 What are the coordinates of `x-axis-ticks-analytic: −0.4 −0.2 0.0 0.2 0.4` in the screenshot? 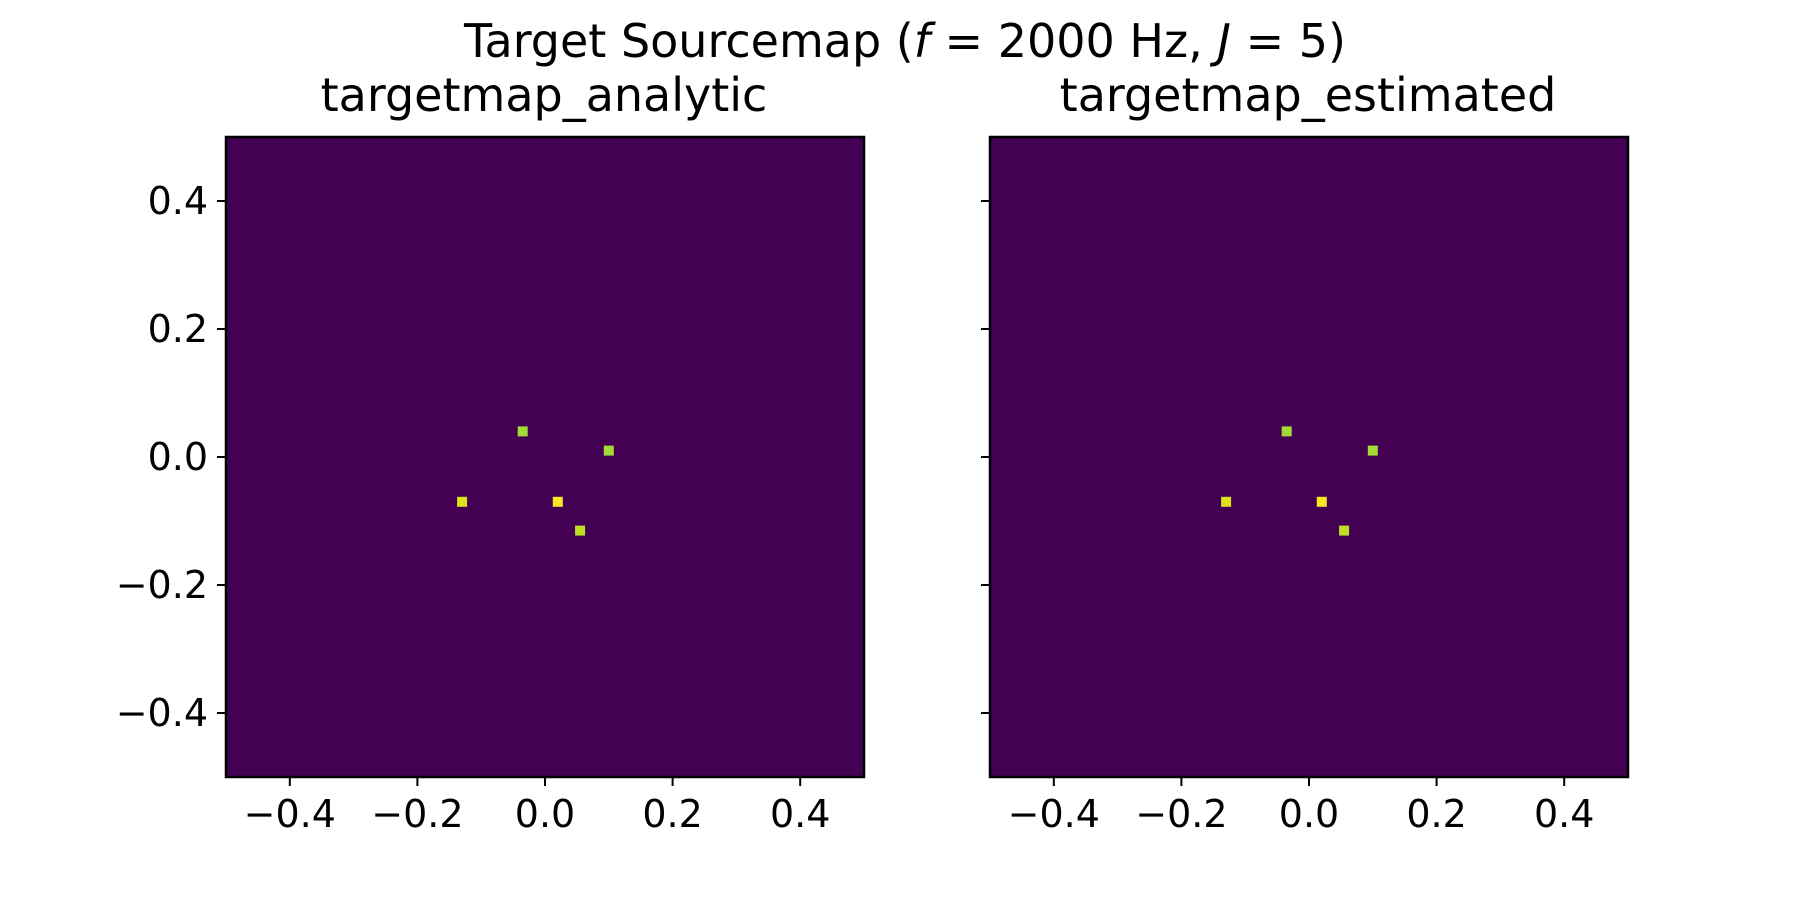 It's located at (537, 806).